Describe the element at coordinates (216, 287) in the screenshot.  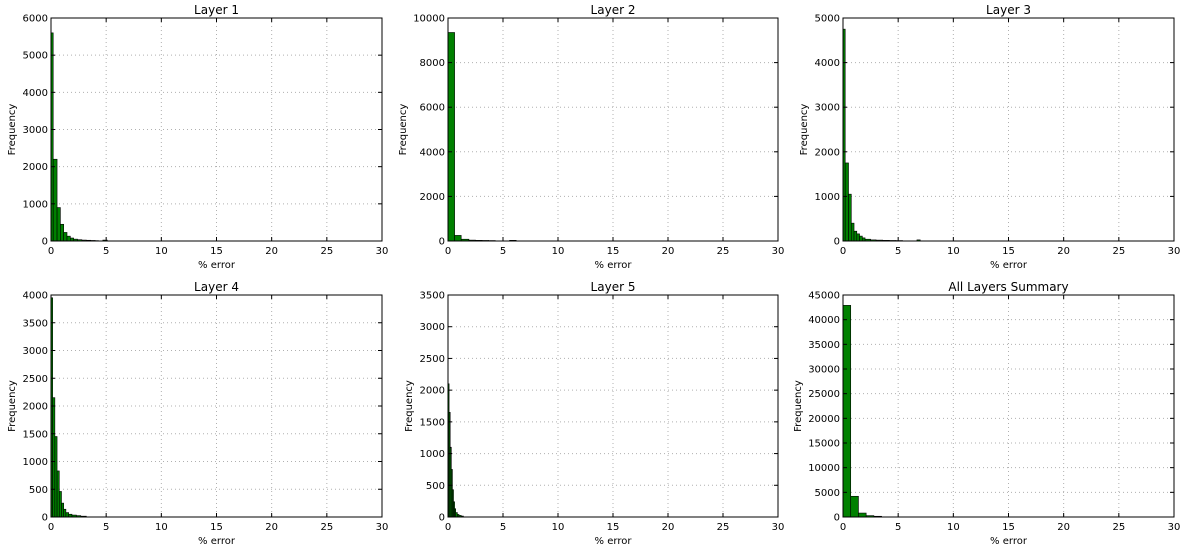
I see `subplot-title: Layer 4` at that location.